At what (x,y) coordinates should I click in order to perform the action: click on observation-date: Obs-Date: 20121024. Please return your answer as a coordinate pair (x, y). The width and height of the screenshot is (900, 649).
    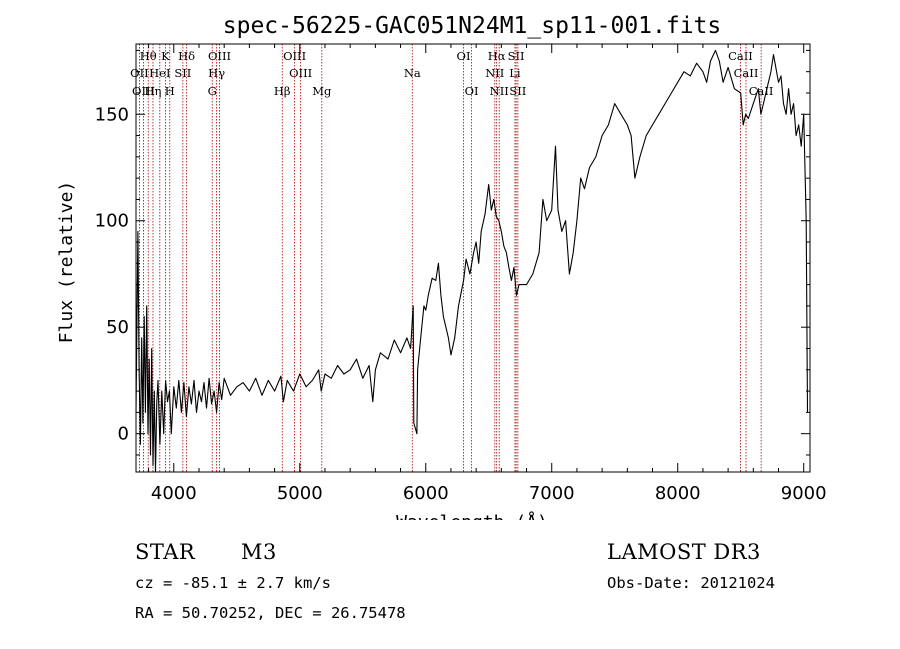
    Looking at the image, I should click on (691, 583).